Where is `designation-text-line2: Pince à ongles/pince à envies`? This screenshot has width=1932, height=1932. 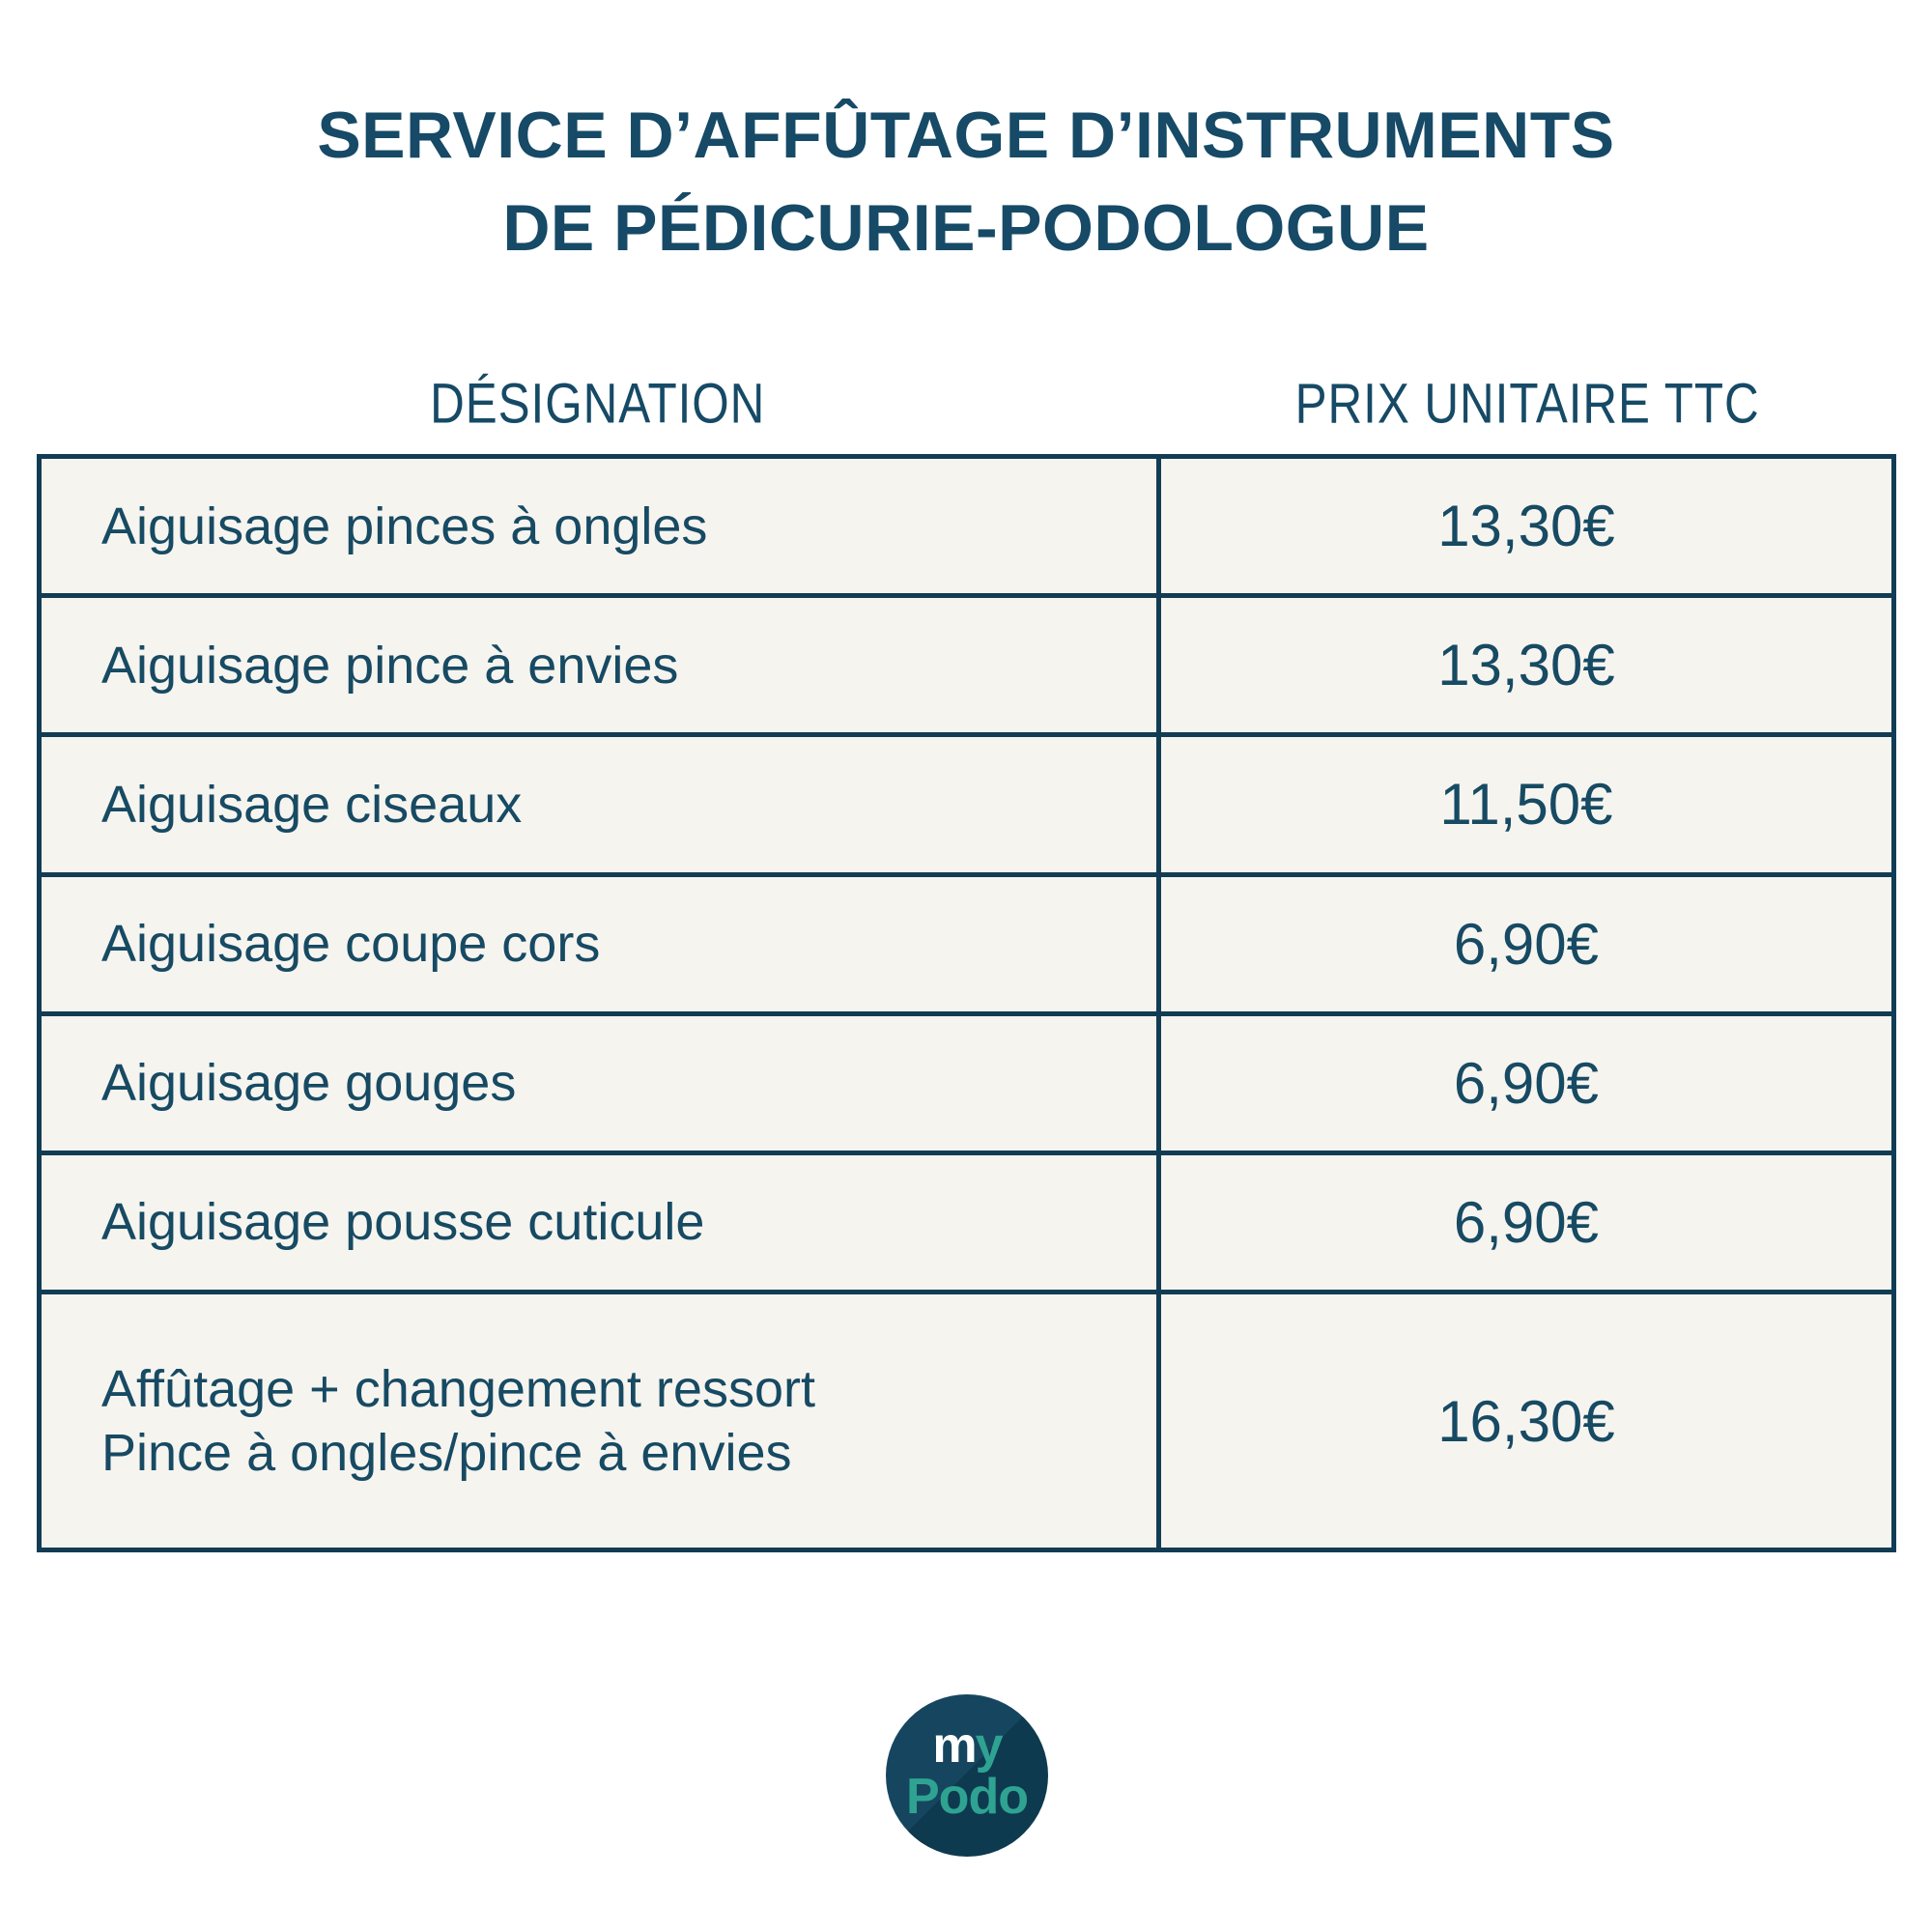
designation-text-line2: Pince à ongles/pince à envies is located at coordinates (446, 1453).